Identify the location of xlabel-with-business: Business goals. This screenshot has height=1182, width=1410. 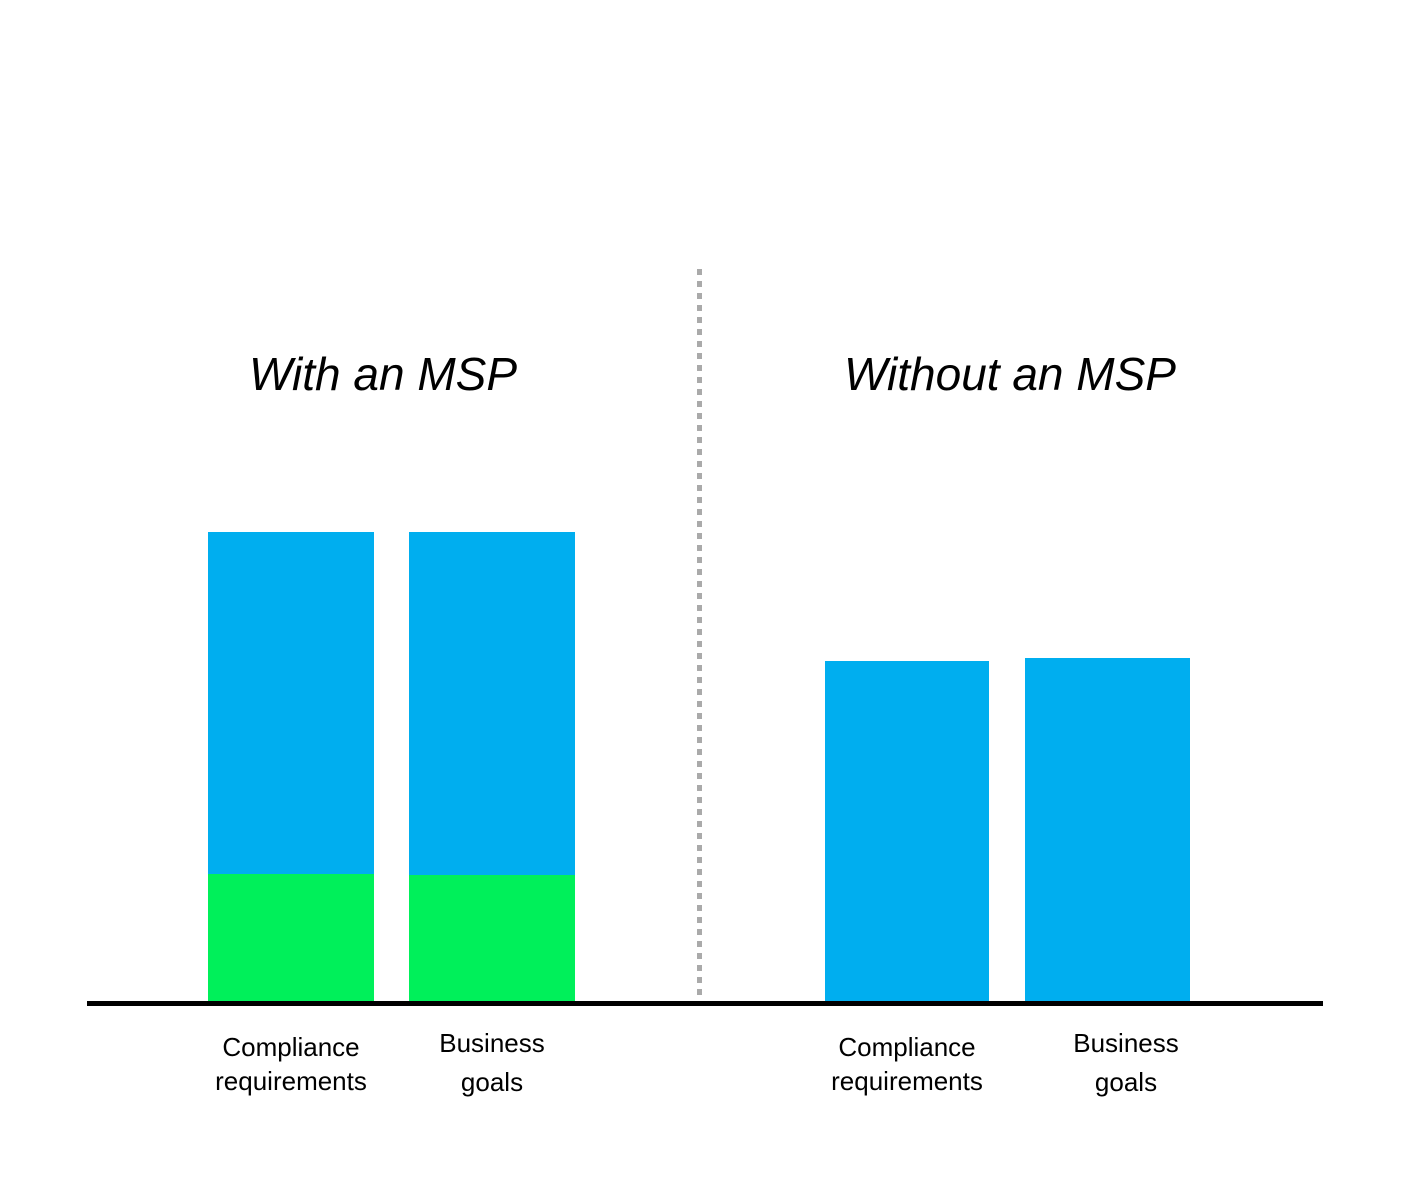
(492, 1063).